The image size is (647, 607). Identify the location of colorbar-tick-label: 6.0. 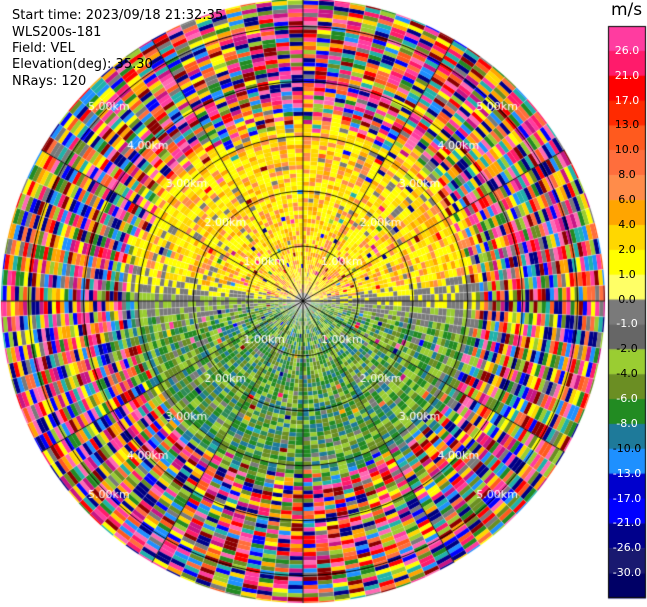
(627, 200).